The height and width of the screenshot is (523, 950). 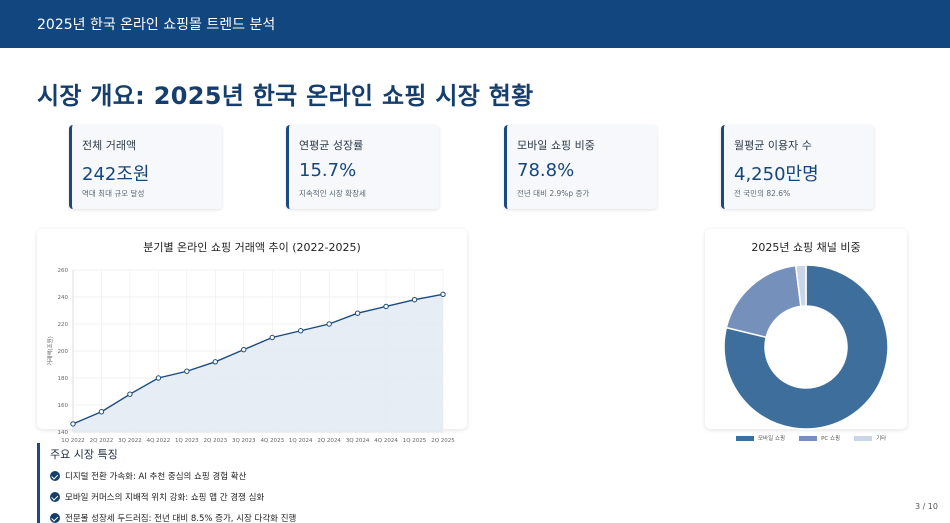 What do you see at coordinates (84, 454) in the screenshot?
I see `features-title: 주요 시장 특징` at bounding box center [84, 454].